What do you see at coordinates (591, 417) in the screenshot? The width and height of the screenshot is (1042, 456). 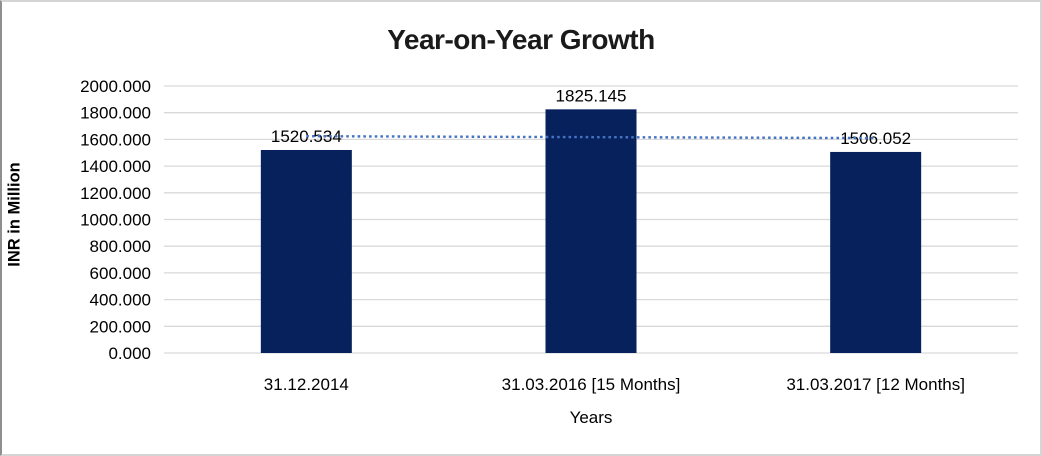 I see `x-axis-title: Years` at bounding box center [591, 417].